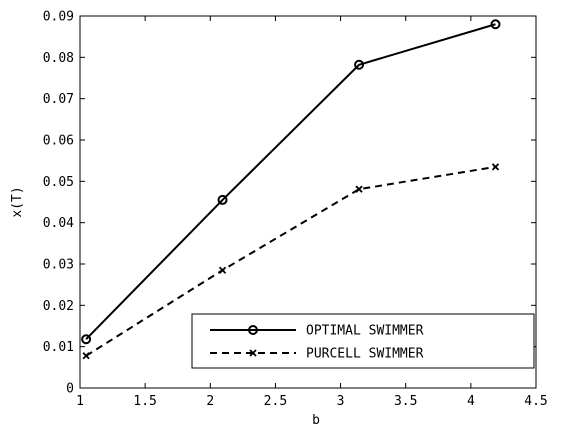 This screenshot has width=571, height=424. Describe the element at coordinates (58, 182) in the screenshot. I see `y-tick-label: 0.05` at that location.